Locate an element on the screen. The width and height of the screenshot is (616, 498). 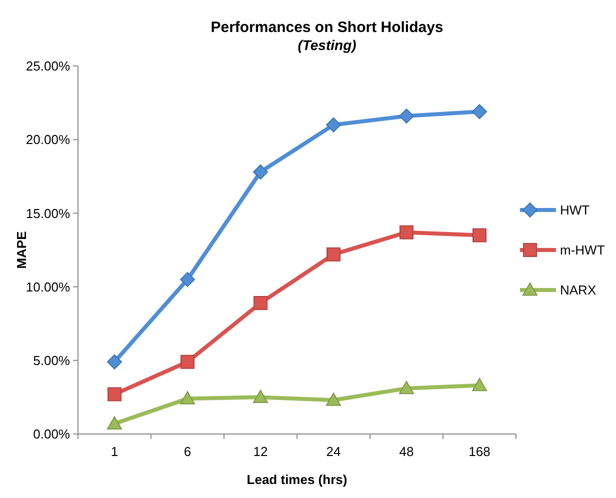
x-axis-title: Lead times (hrs) is located at coordinates (297, 479).